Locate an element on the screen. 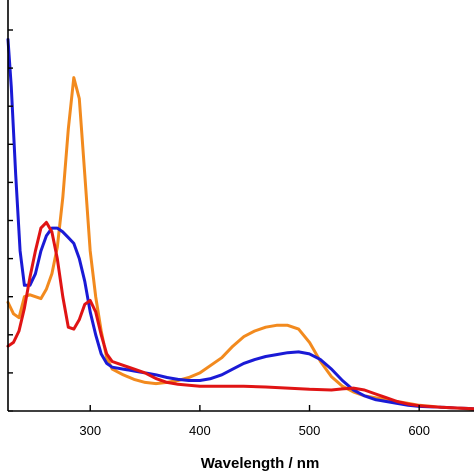 Image resolution: width=474 pixels, height=474 pixels. y-ticks is located at coordinates (10, 220).